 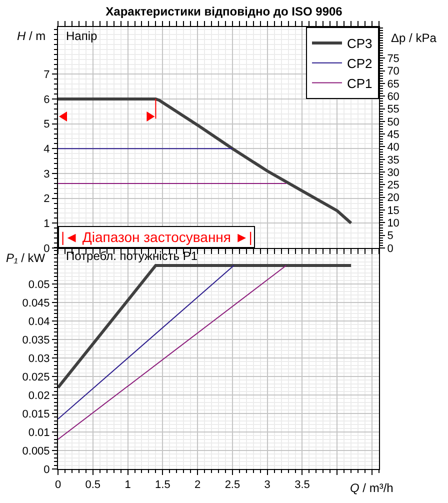 I want to click on y-tick-label: 0.01, so click(x=39, y=432).